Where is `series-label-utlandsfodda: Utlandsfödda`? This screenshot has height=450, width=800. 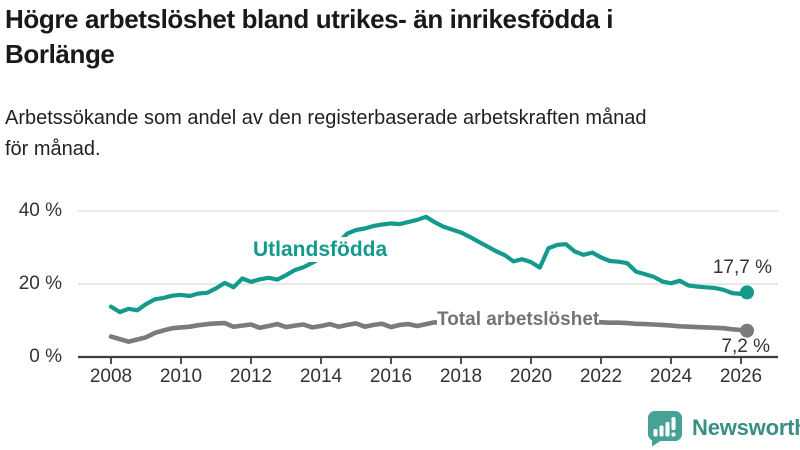 series-label-utlandsfodda: Utlandsfödda is located at coordinates (320, 249).